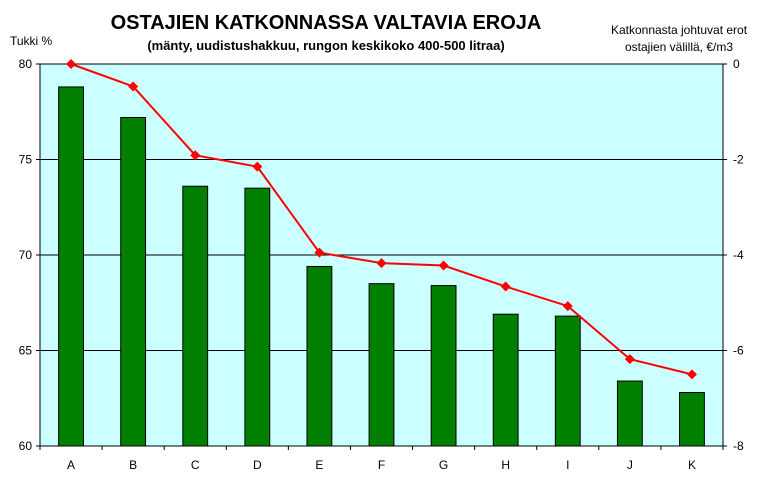  What do you see at coordinates (692, 465) in the screenshot?
I see `x-tick-label: K` at bounding box center [692, 465].